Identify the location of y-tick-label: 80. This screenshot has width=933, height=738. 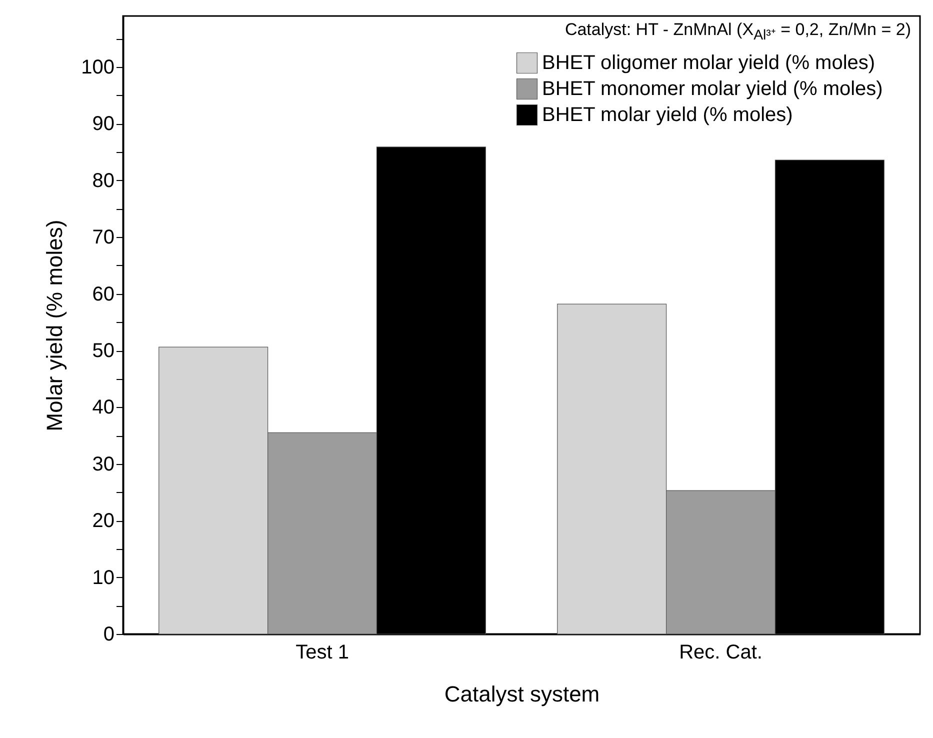
(103, 181).